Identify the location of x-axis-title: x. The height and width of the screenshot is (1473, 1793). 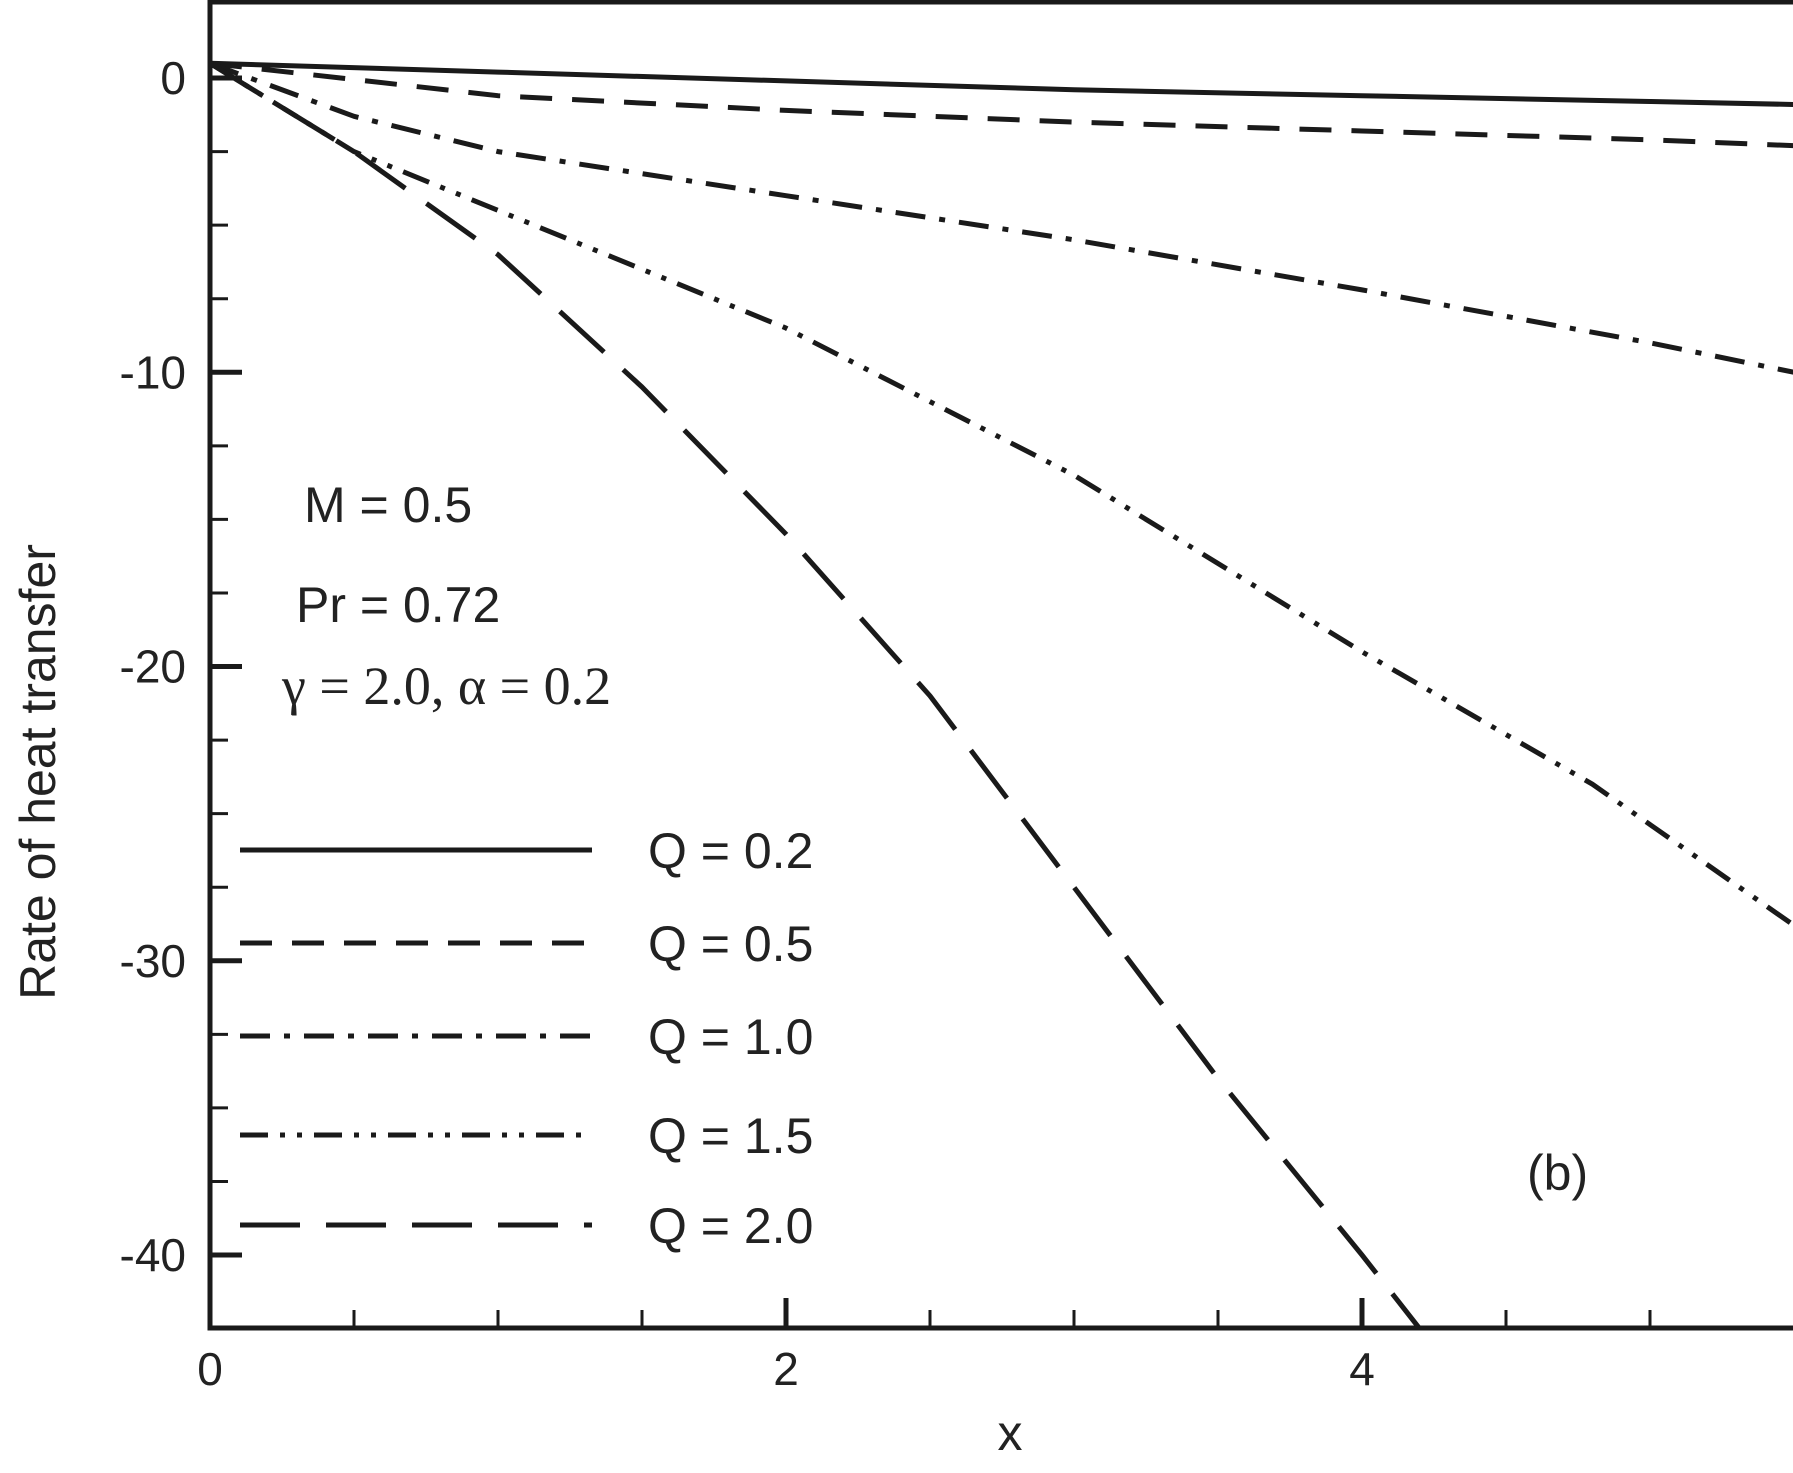
(1010, 1433).